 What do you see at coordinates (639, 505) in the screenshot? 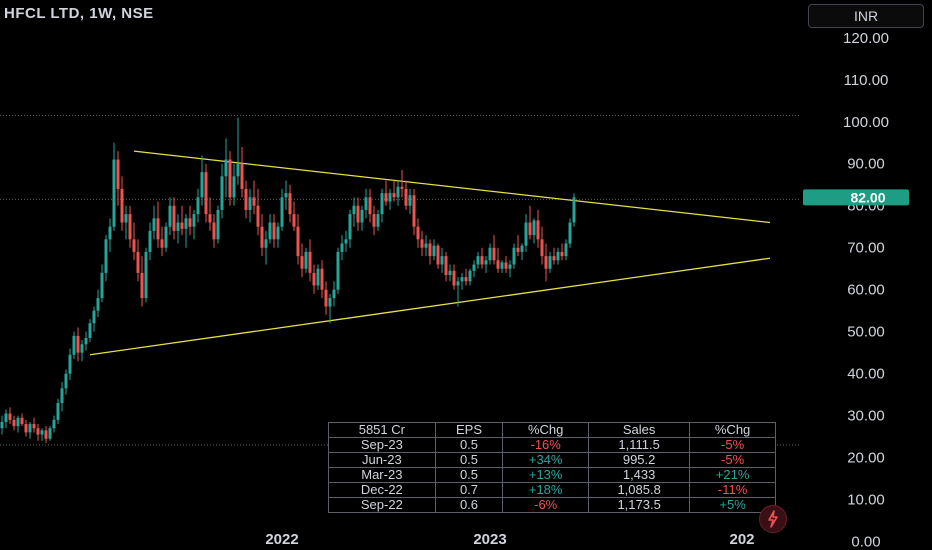
I see `sales-cell: 1,173.5` at bounding box center [639, 505].